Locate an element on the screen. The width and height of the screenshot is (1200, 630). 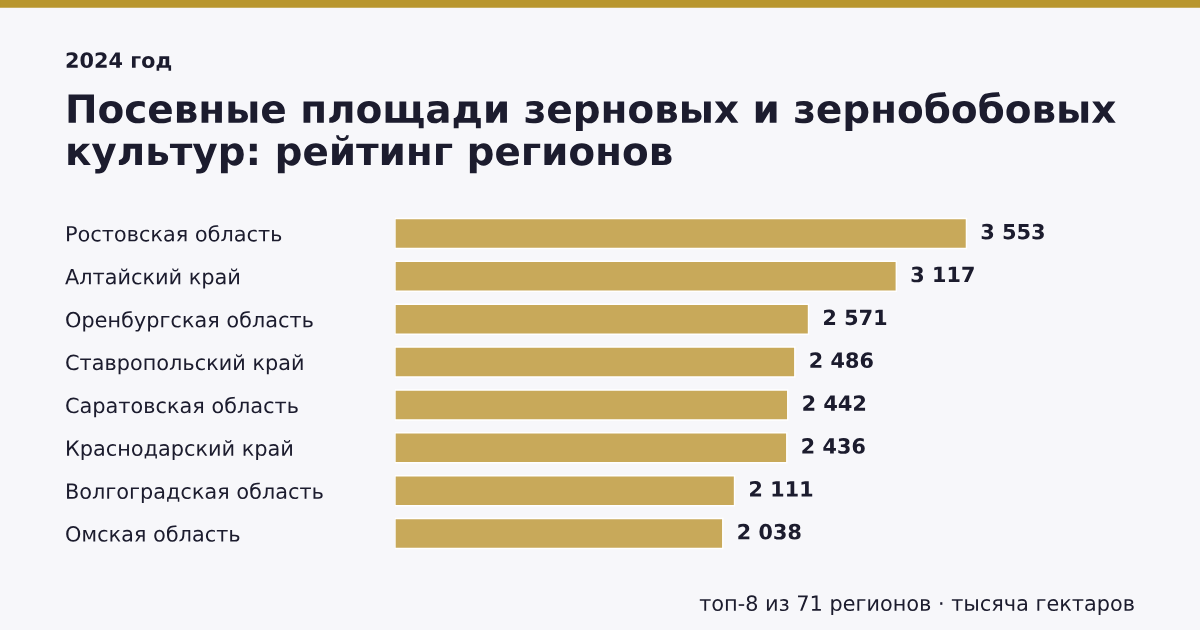
text: топ-8 из 71 регионов · тысяча гектаров is located at coordinates (916, 605).